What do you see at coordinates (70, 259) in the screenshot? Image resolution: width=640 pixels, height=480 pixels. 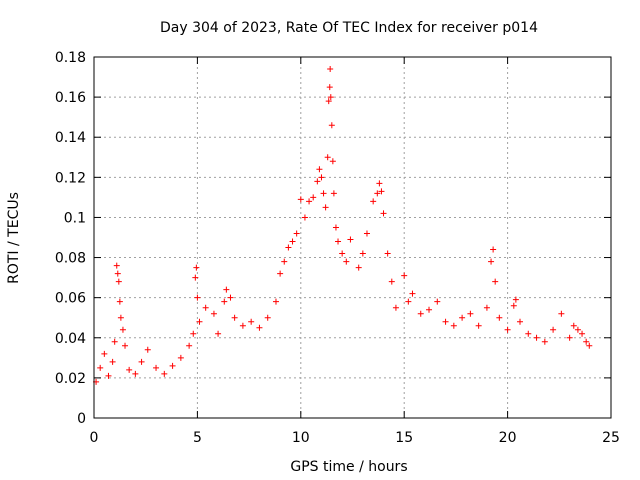 I see `y-tick-label: 0.08` at bounding box center [70, 259].